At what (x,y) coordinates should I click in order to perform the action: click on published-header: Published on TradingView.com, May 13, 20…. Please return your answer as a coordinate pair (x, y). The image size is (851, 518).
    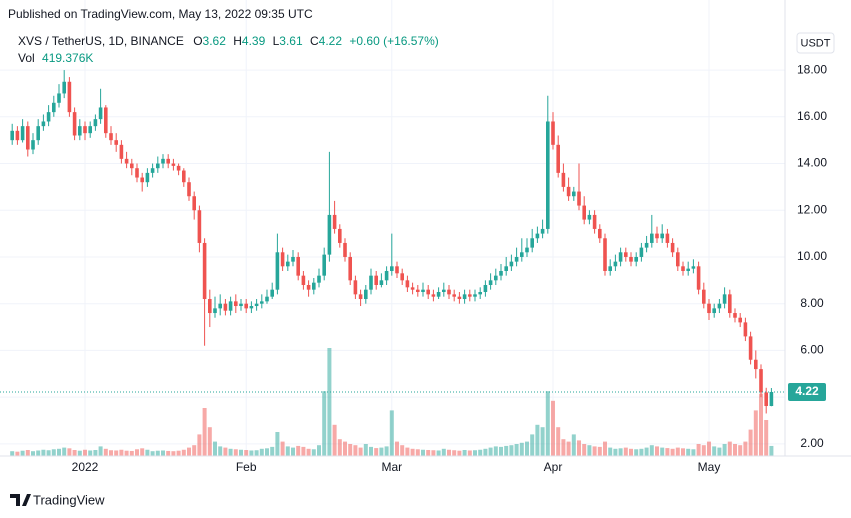
    Looking at the image, I should click on (160, 14).